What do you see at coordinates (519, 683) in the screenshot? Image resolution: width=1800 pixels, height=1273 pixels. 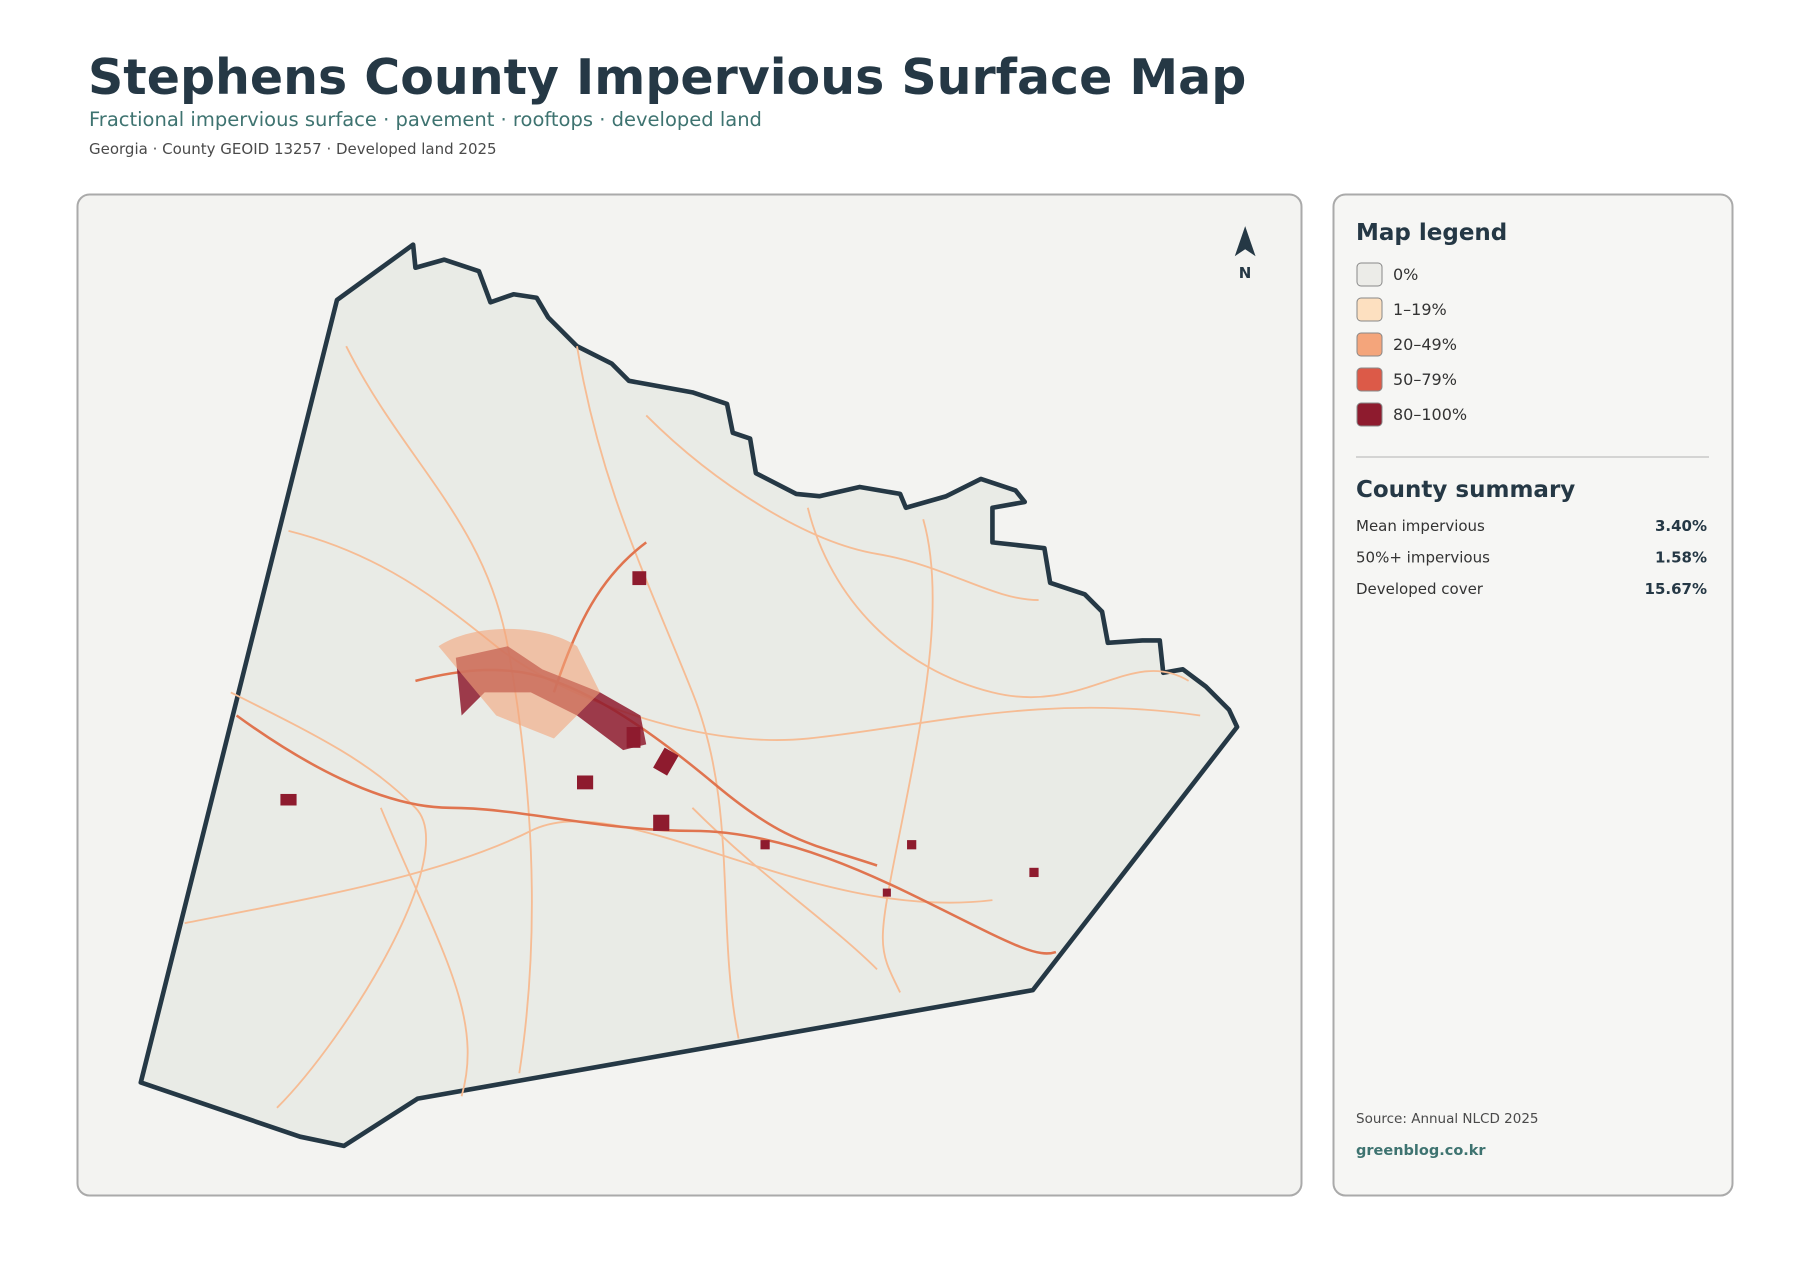 I see `urban-fringe` at bounding box center [519, 683].